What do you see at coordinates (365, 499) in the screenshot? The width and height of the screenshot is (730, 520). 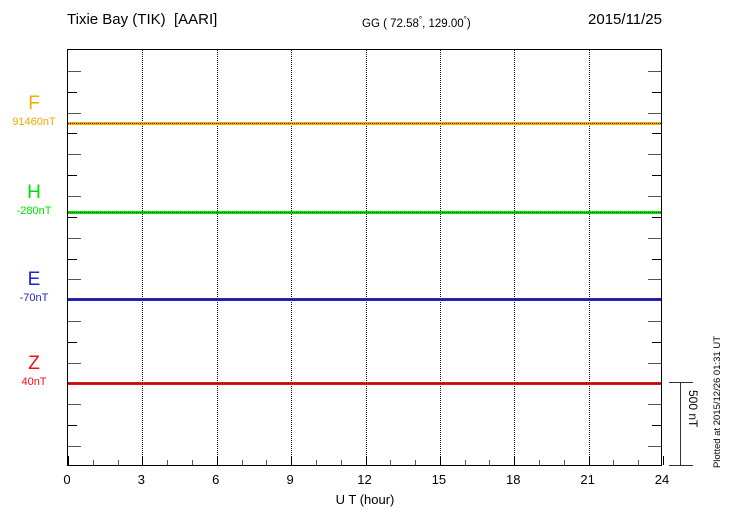 I see `x-axis-title: U T (hour)` at bounding box center [365, 499].